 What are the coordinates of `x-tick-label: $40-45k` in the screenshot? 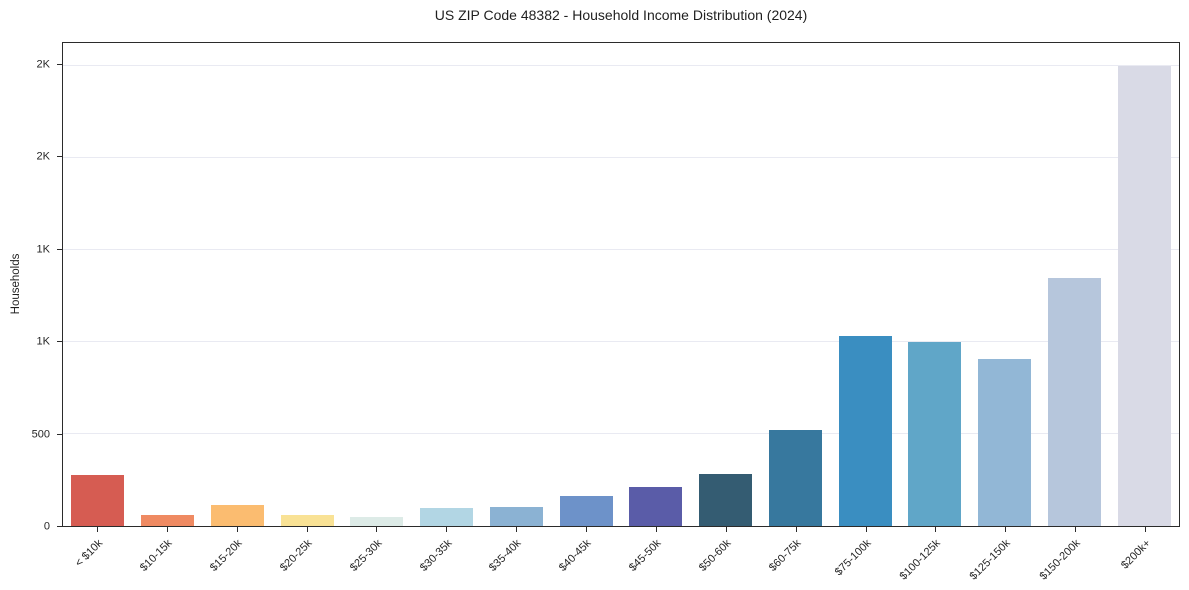 It's located at (575, 555).